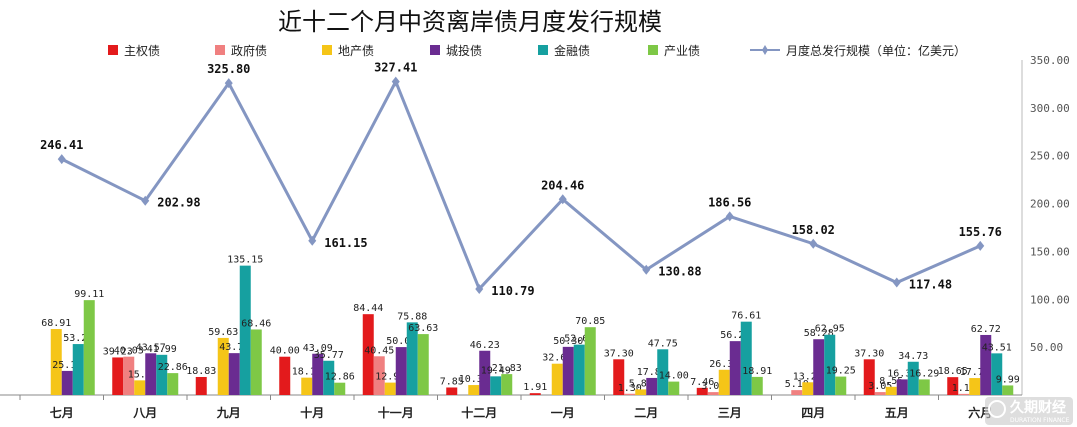 Image resolution: width=1077 pixels, height=427 pixels. What do you see at coordinates (496, 370) in the screenshot?
I see `bar-value-label: 19.49` at bounding box center [496, 370].